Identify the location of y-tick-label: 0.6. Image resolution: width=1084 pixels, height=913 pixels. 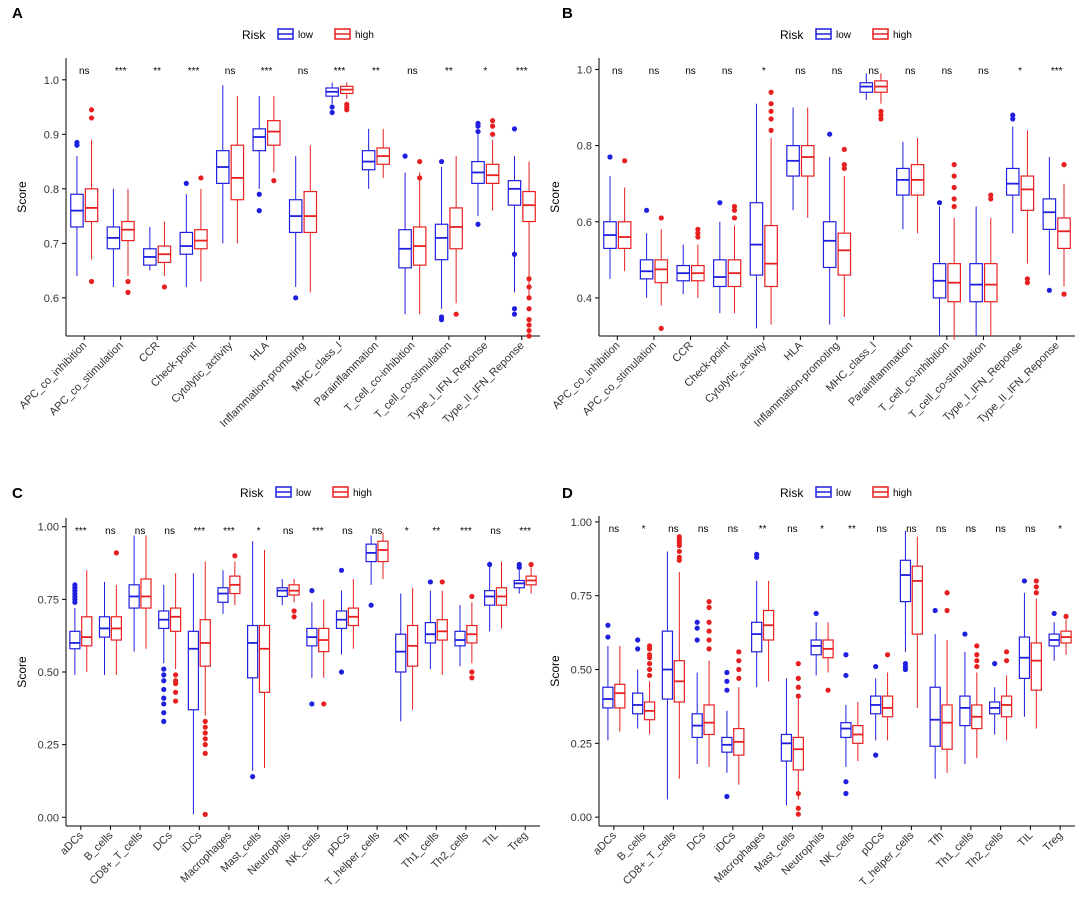
(584, 223).